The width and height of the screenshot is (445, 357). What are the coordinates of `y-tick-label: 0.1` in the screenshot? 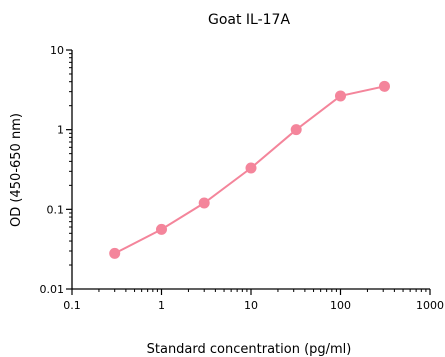 It's located at (56, 209).